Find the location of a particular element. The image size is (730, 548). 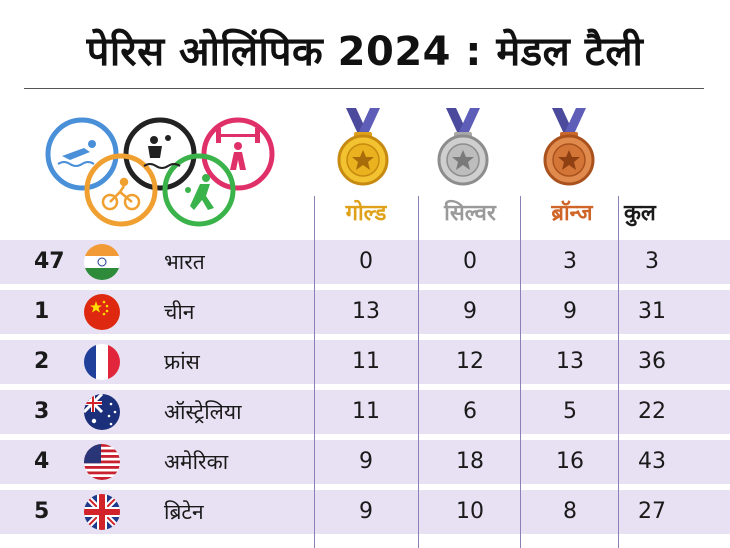

table-row: 4 अमेरिका 9 18 16 43 is located at coordinates (365, 462).